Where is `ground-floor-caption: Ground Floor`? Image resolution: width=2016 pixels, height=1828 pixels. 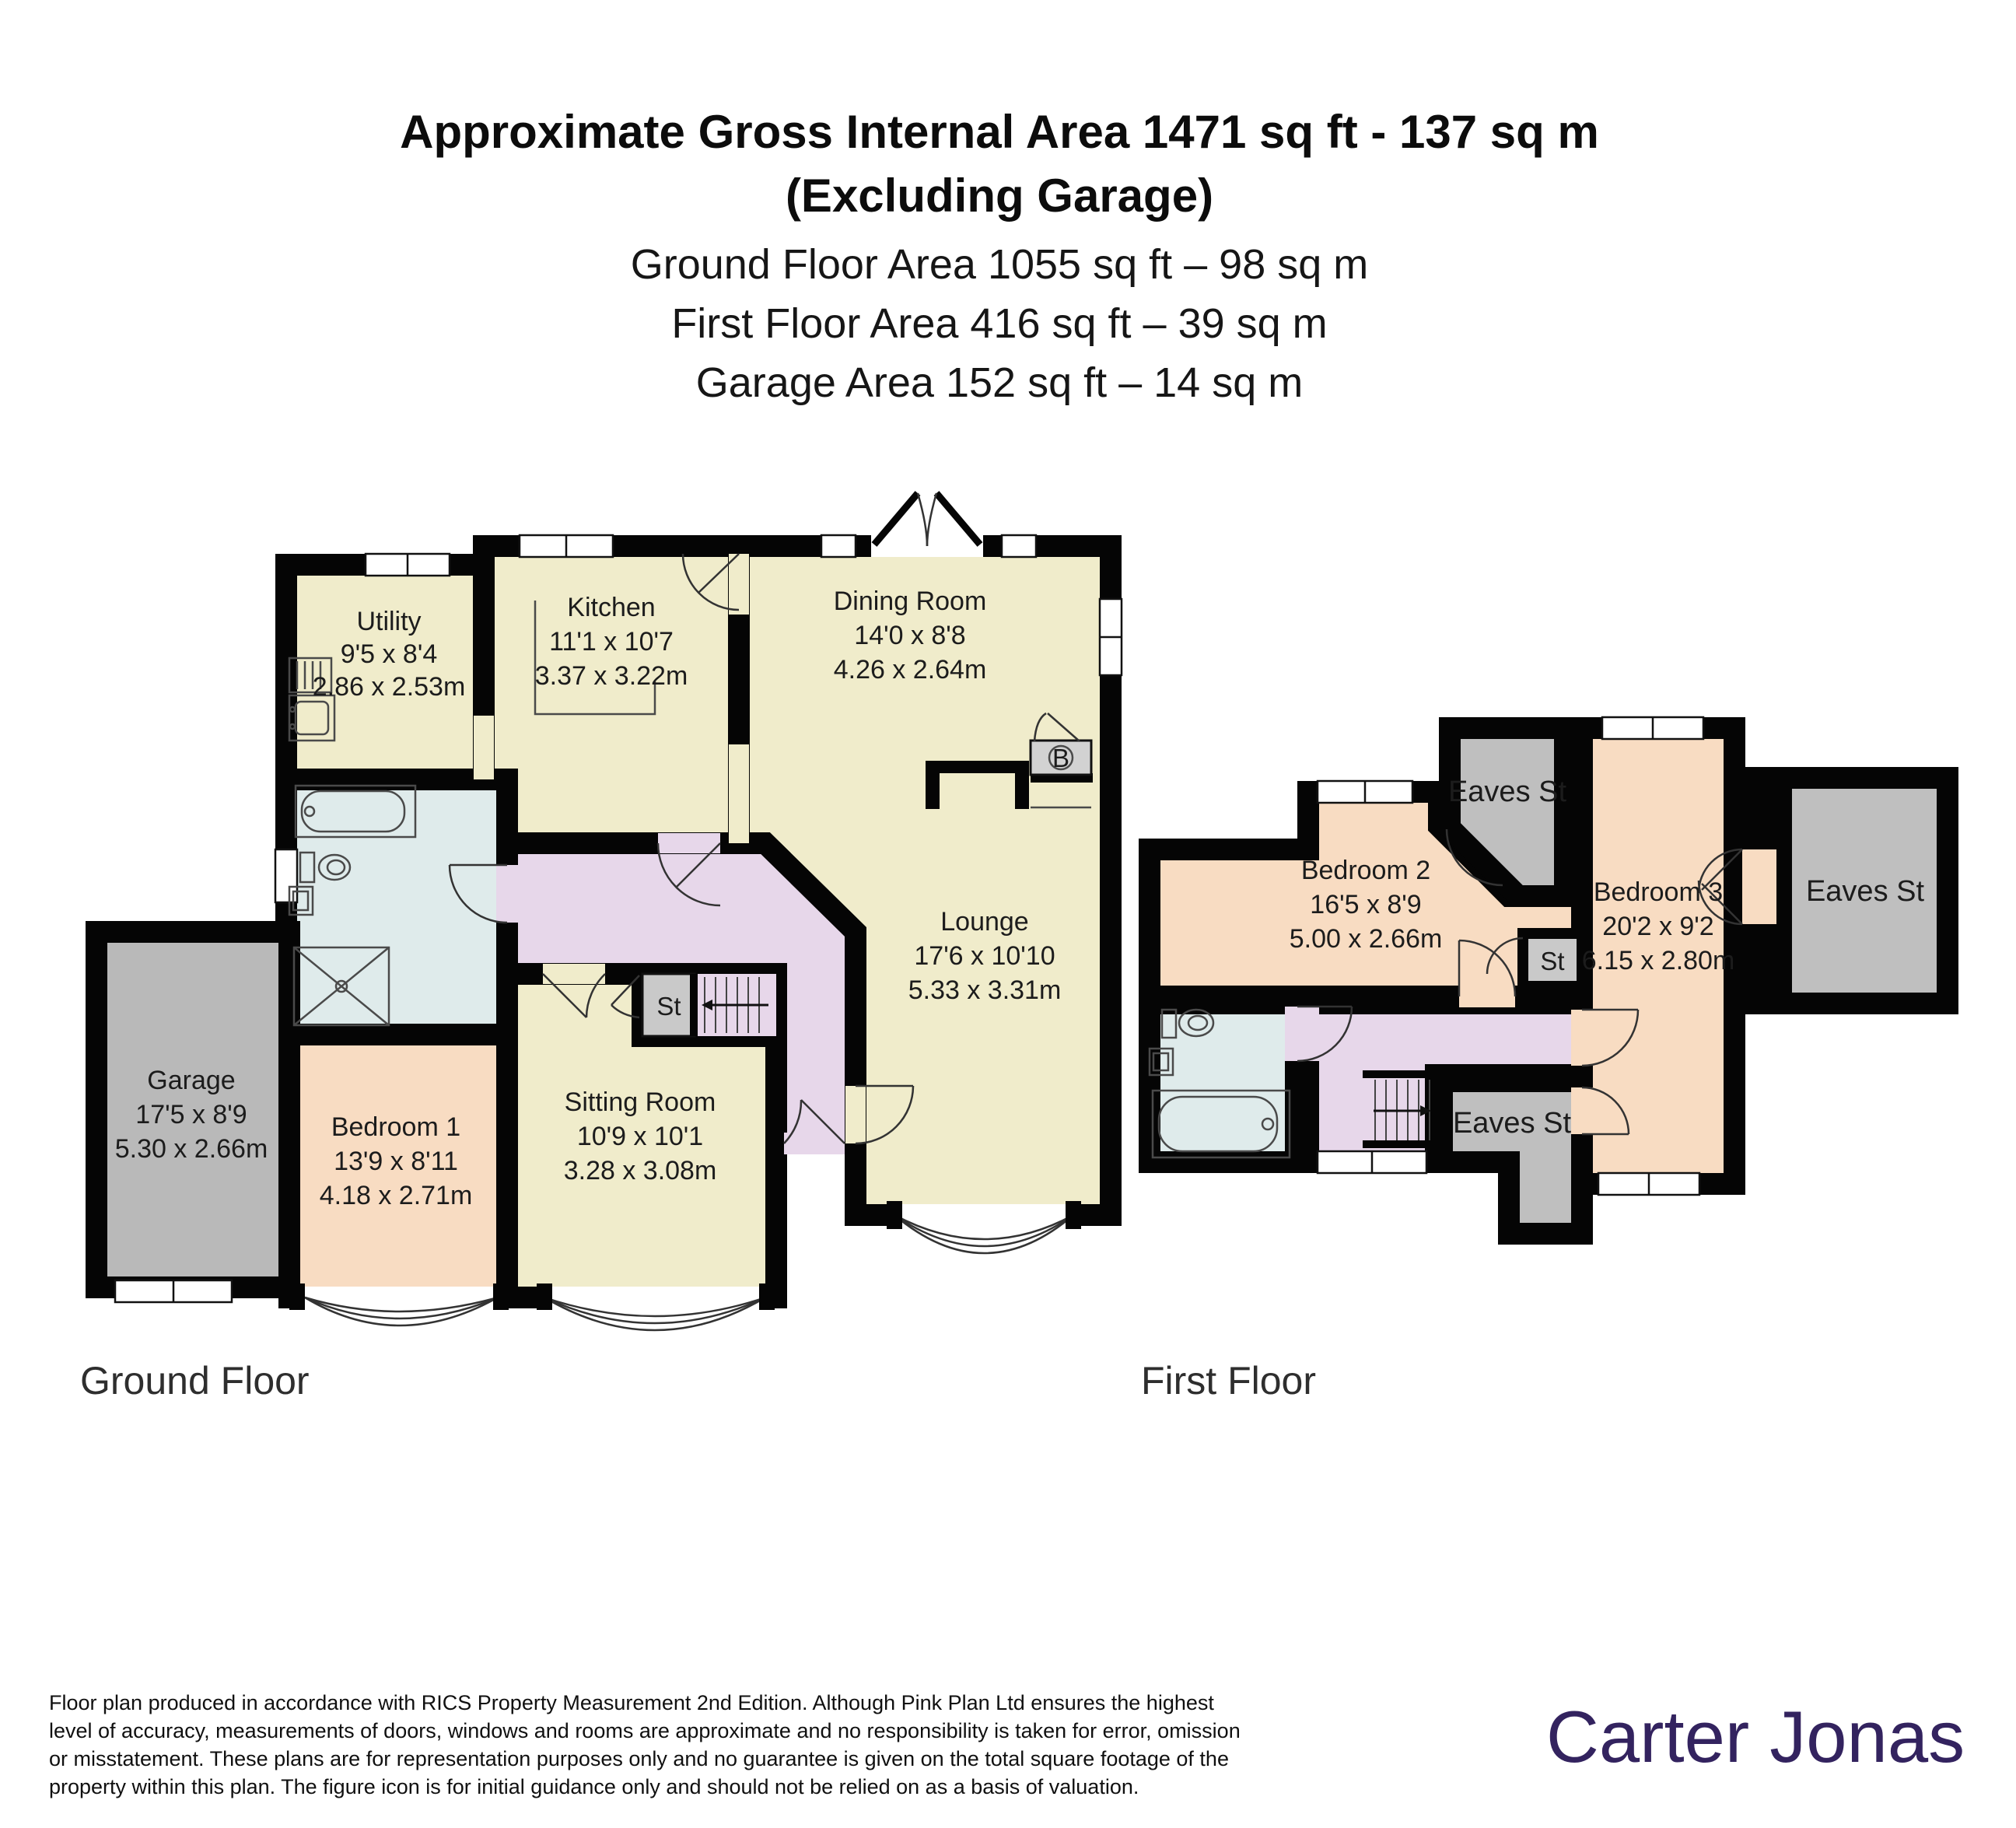 ground-floor-caption: Ground Floor is located at coordinates (195, 1381).